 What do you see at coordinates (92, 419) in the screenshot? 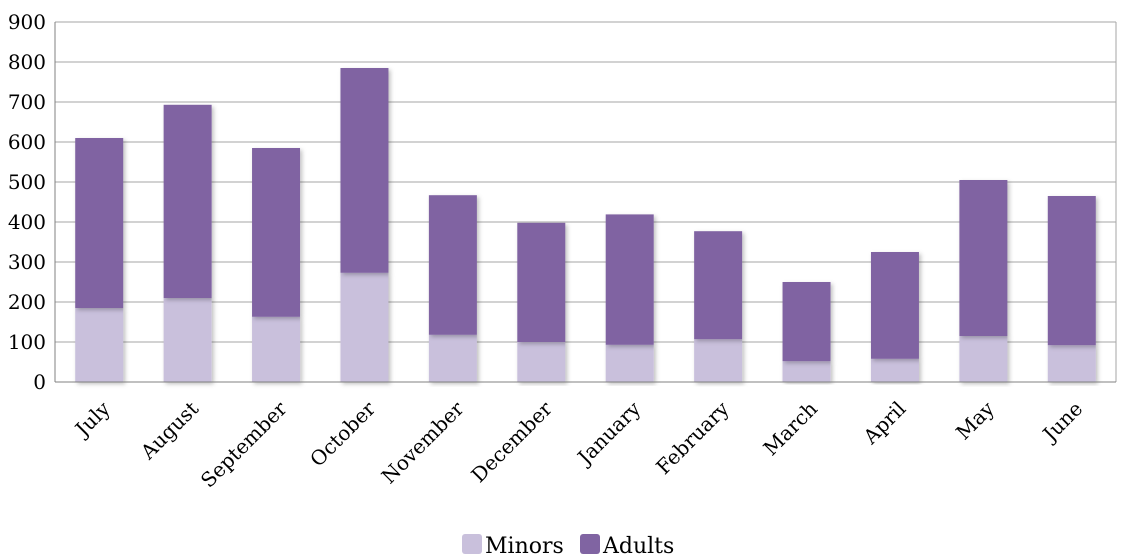
I see `x-tick-label: July` at bounding box center [92, 419].